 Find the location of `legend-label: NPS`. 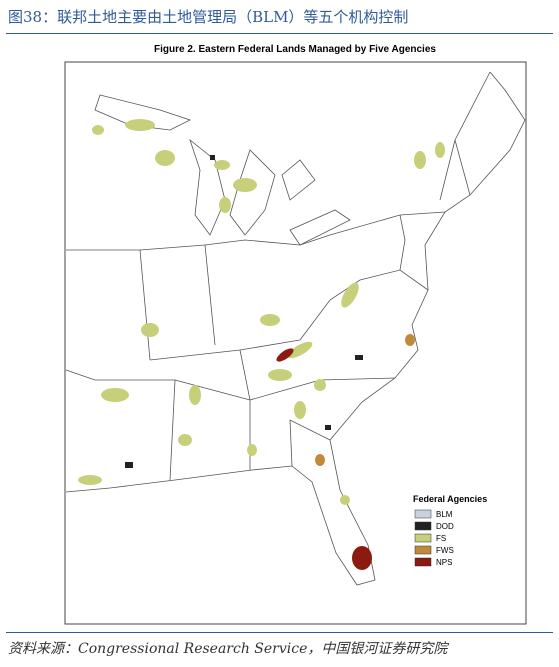

legend-label: NPS is located at coordinates (444, 562).